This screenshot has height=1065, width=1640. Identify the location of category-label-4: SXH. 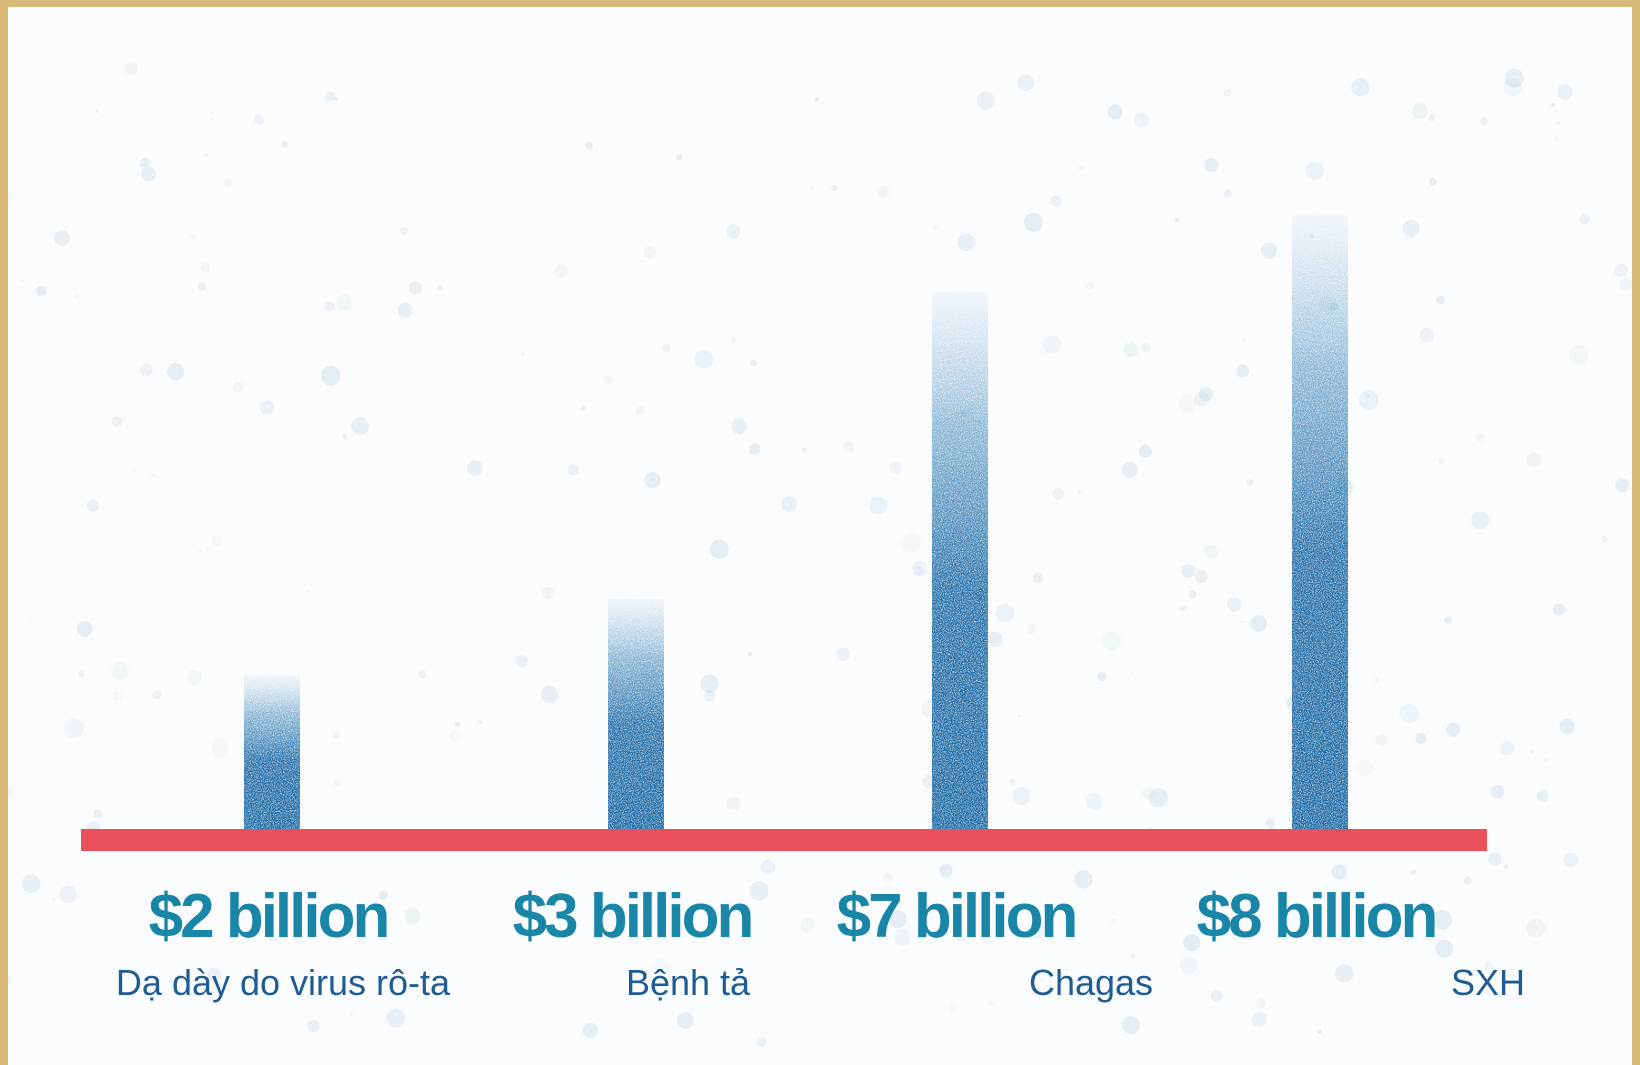
(1488, 982).